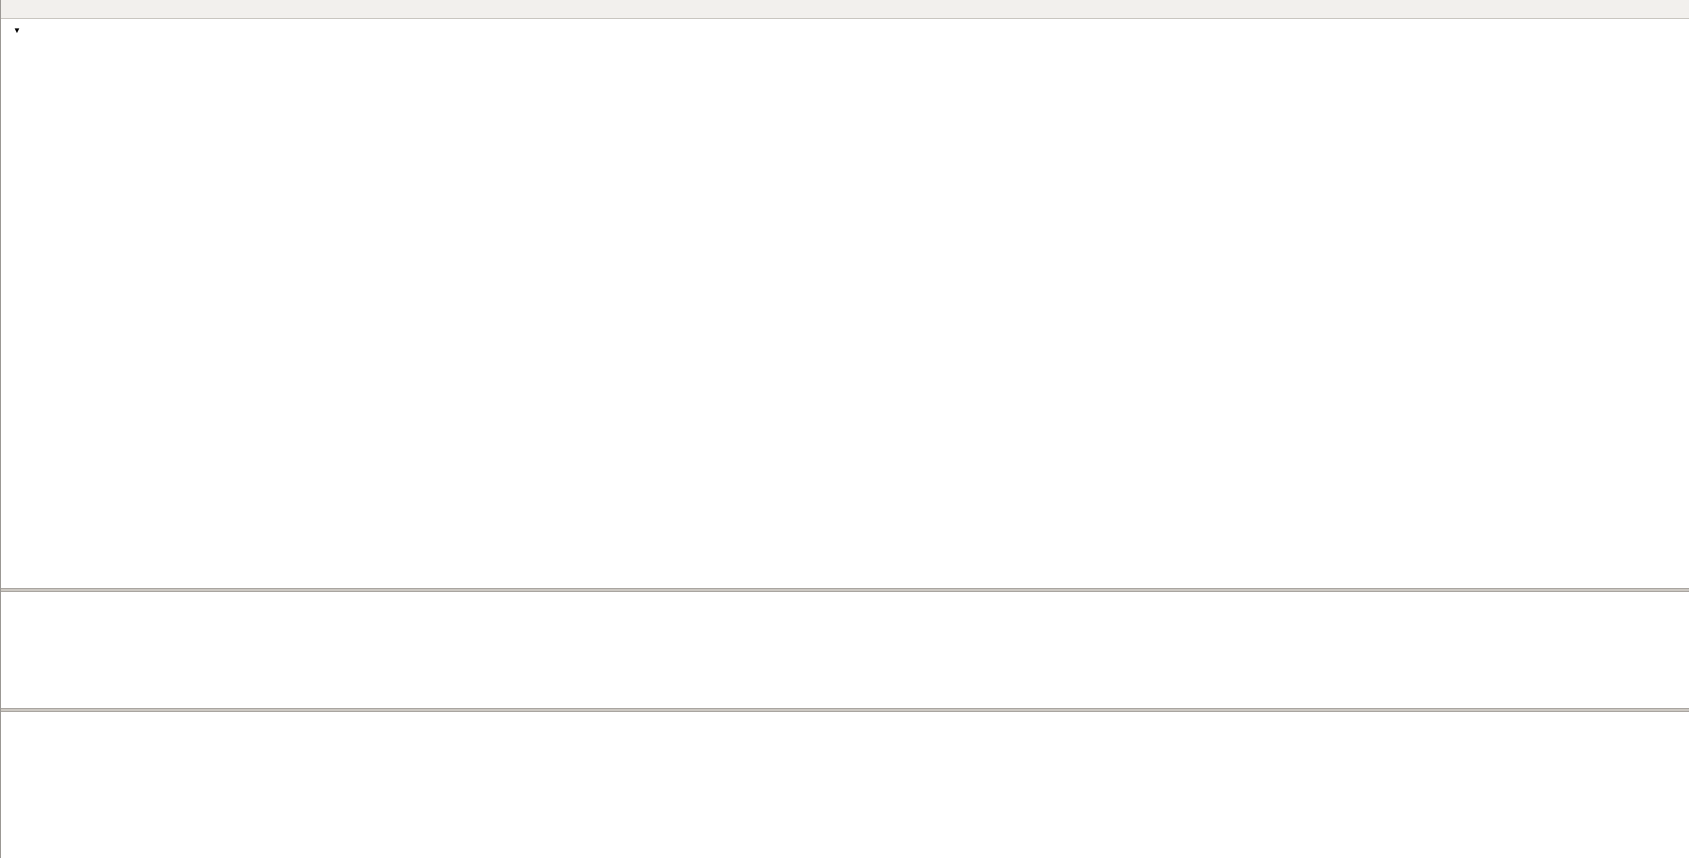 This screenshot has width=1689, height=858. Describe the element at coordinates (845, 9) in the screenshot. I see `toolbar` at that location.